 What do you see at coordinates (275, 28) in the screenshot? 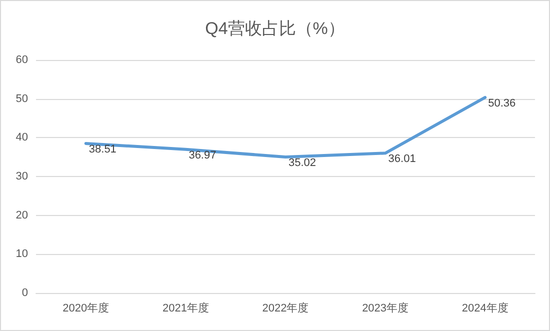
I see `chart-title: Q4营收占比（%）` at bounding box center [275, 28].